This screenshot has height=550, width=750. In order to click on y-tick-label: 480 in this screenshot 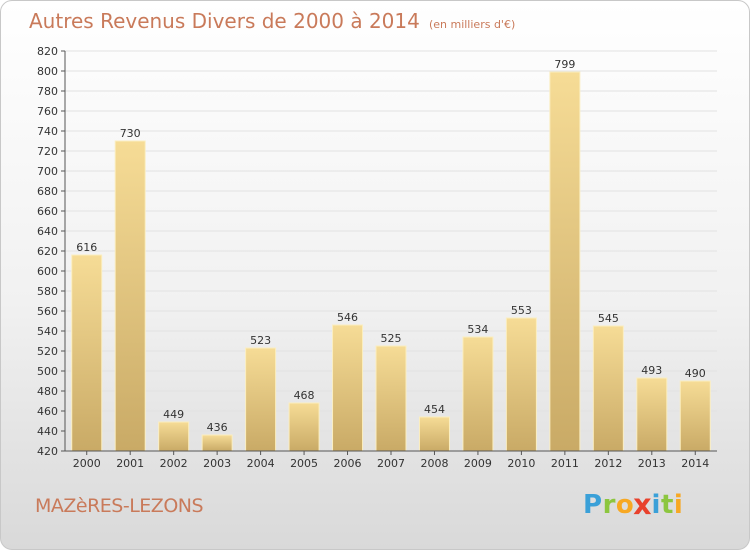, I will do `click(47, 391)`.